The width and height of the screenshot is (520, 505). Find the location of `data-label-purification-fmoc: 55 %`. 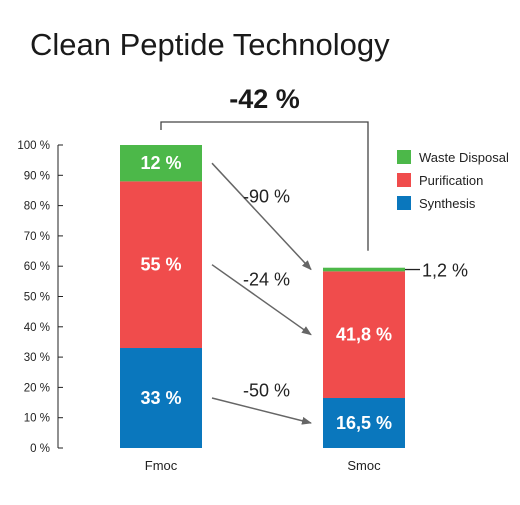

data-label-purification-fmoc: 55 % is located at coordinates (160, 265).